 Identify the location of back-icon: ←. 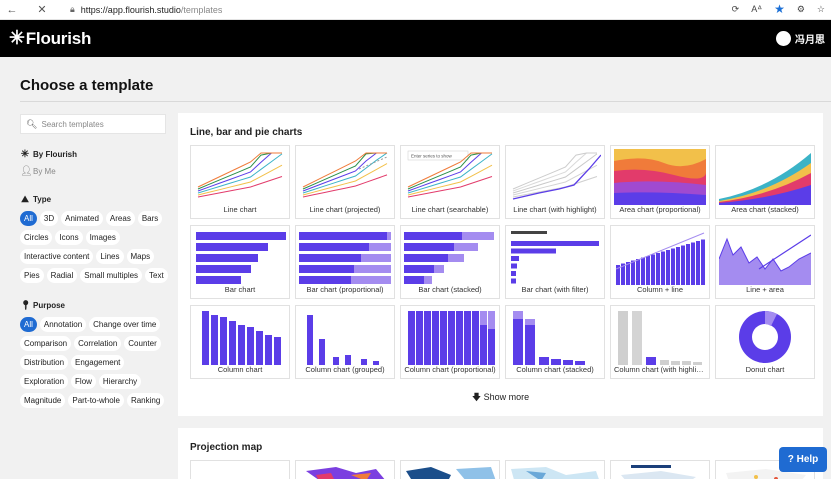
(12, 9).